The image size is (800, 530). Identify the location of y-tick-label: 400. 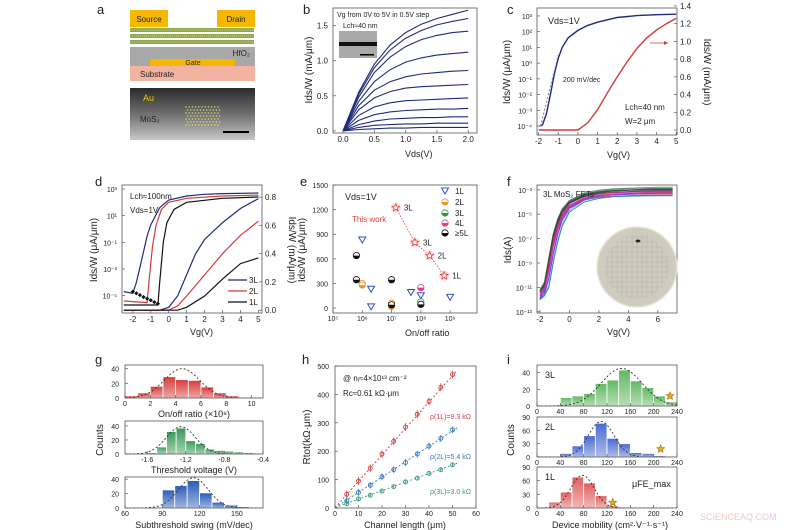
(323, 395).